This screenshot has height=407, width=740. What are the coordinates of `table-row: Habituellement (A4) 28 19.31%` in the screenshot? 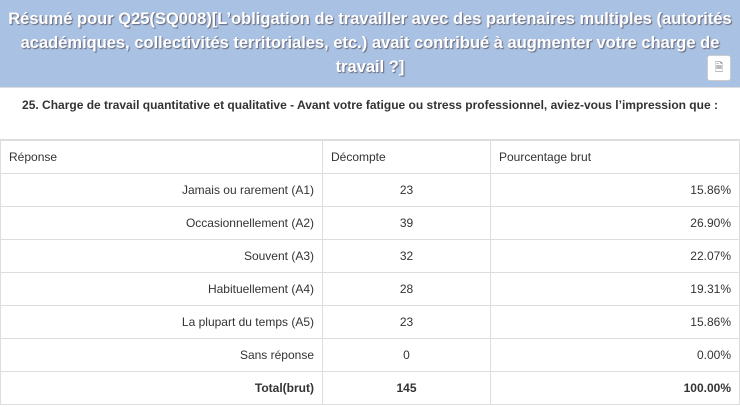 It's located at (370, 289).